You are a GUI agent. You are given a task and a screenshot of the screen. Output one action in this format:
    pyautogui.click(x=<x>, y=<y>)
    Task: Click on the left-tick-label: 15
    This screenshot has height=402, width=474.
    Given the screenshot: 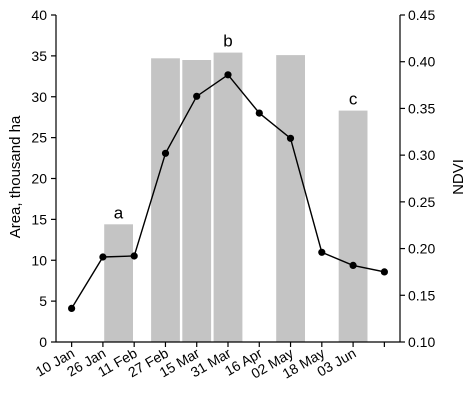 What is the action you would take?
    pyautogui.click(x=39, y=219)
    